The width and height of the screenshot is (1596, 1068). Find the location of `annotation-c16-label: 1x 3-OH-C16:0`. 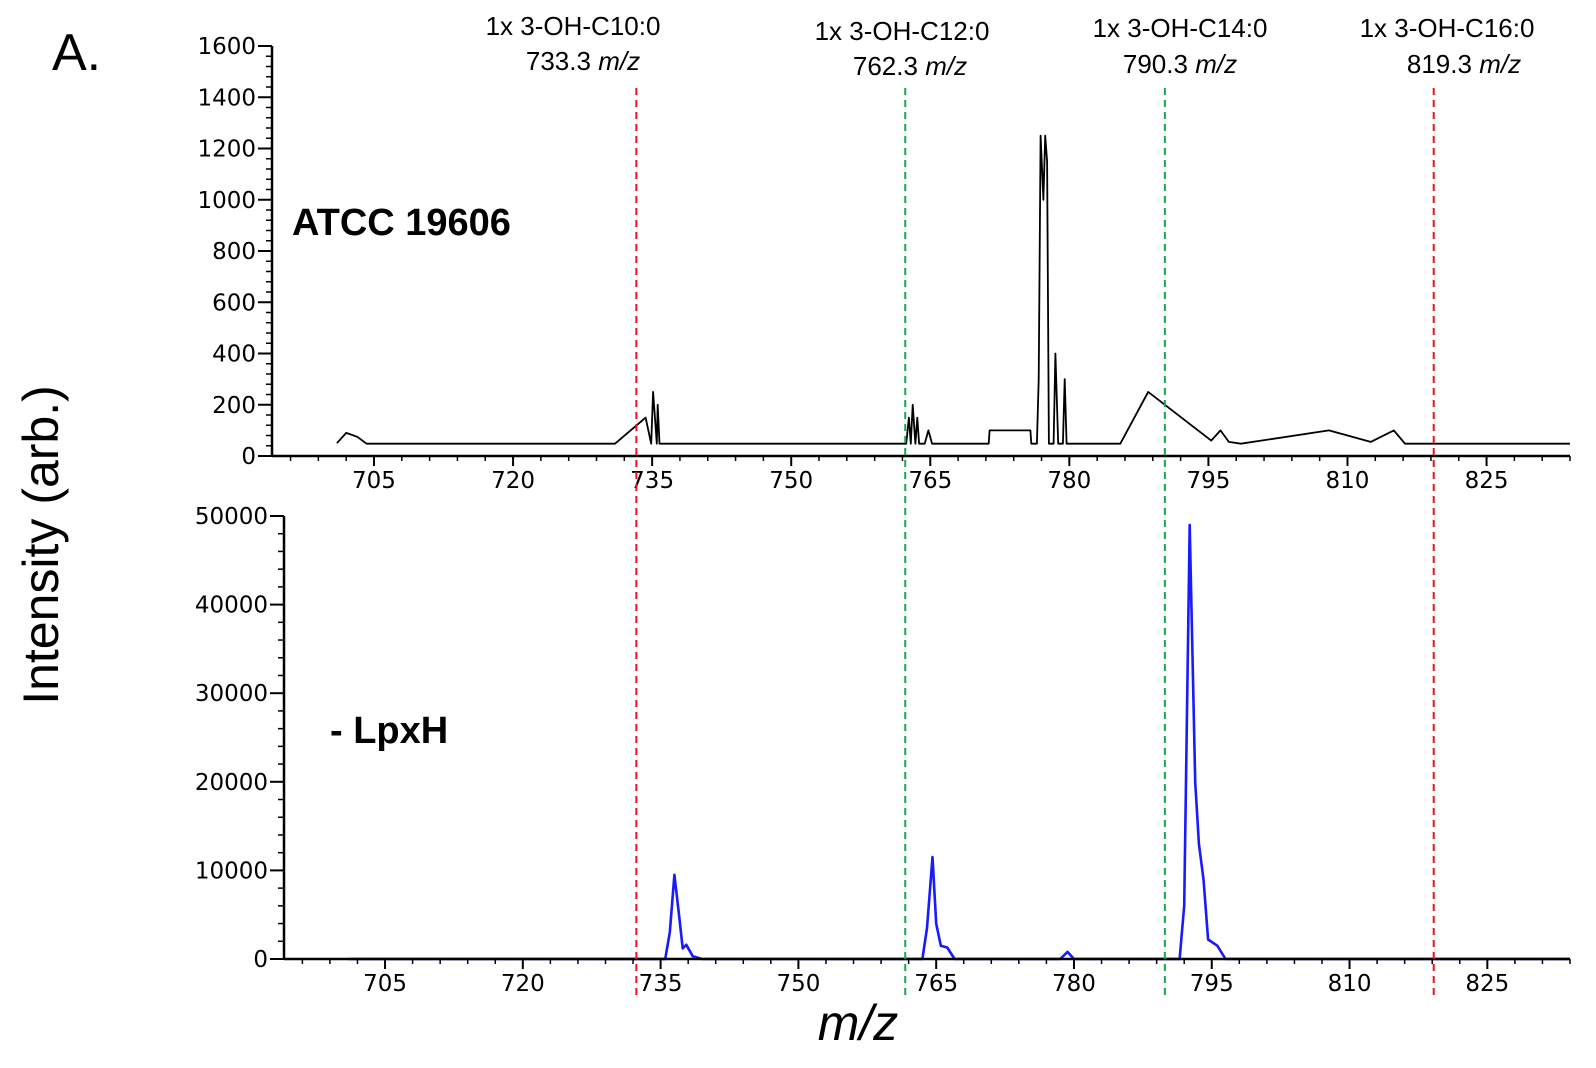

annotation-c16-label: 1x 3-OH-C16:0 is located at coordinates (1447, 28).